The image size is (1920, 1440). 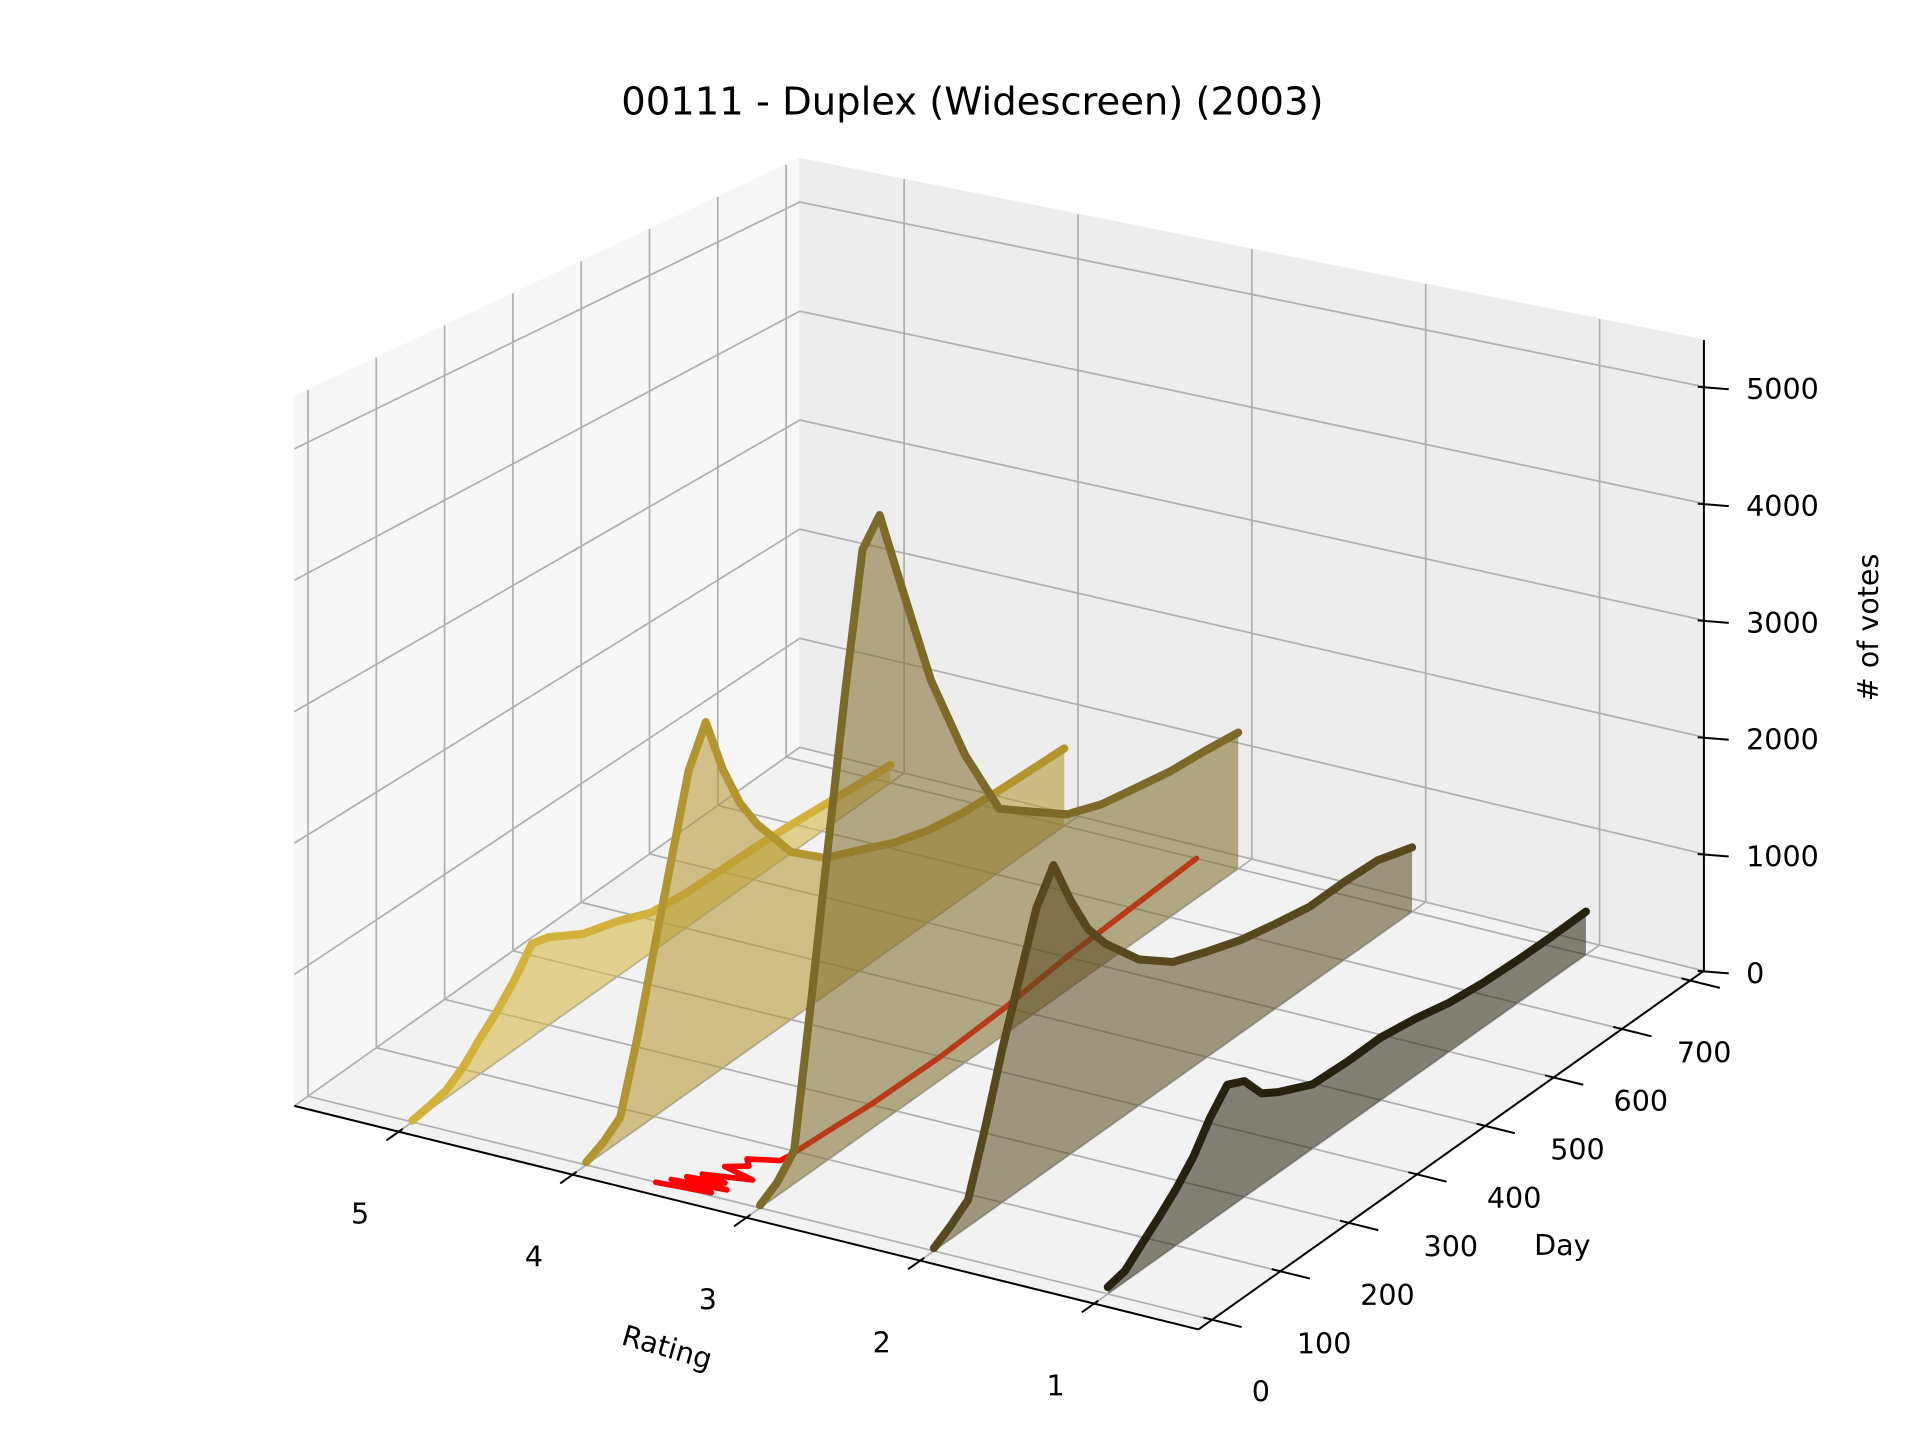 I want to click on x-tick-label: 2, so click(x=882, y=1343).